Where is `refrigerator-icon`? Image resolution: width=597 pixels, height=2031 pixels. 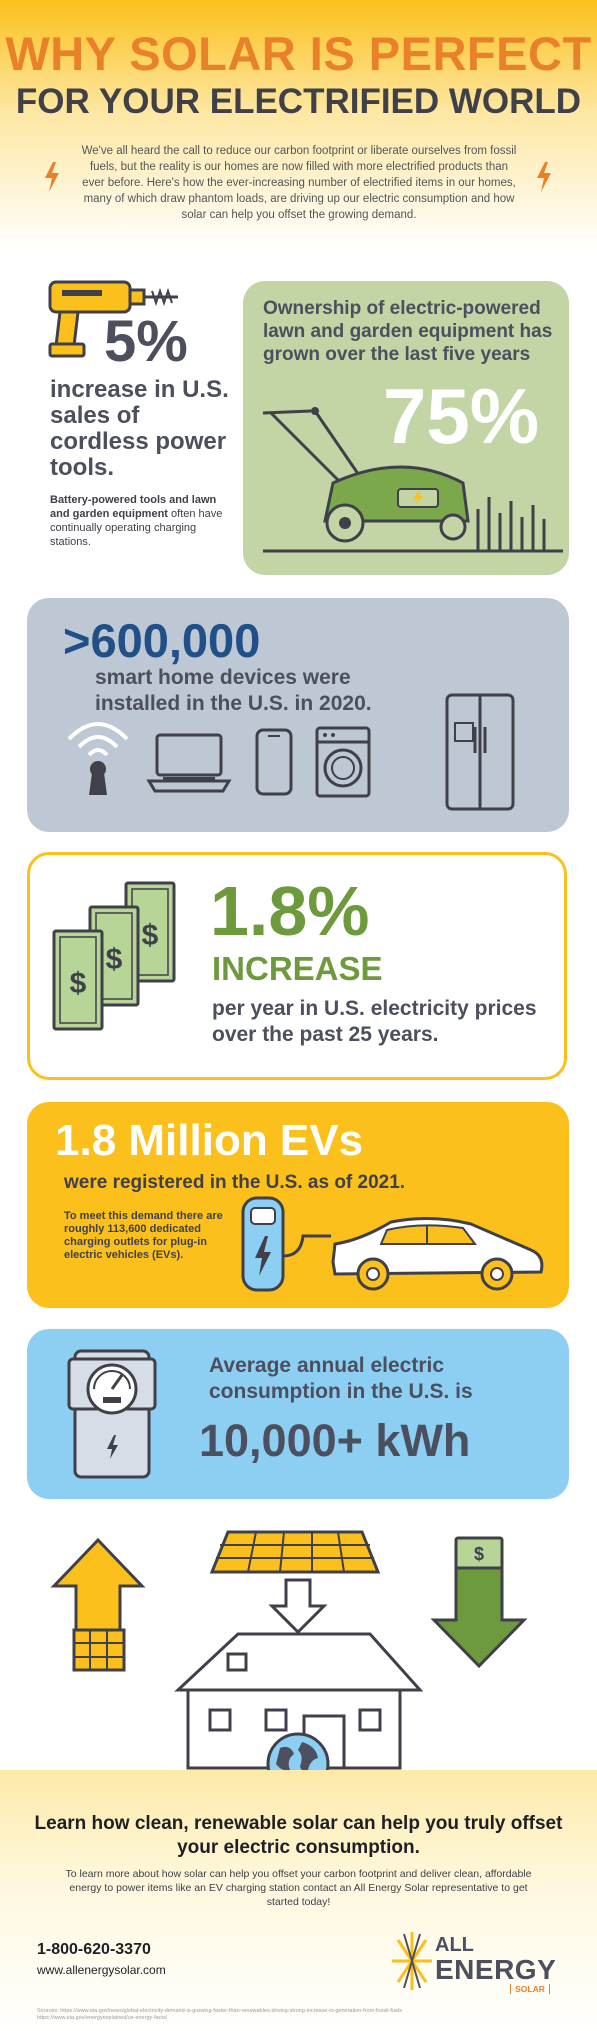
refrigerator-icon is located at coordinates (480, 752).